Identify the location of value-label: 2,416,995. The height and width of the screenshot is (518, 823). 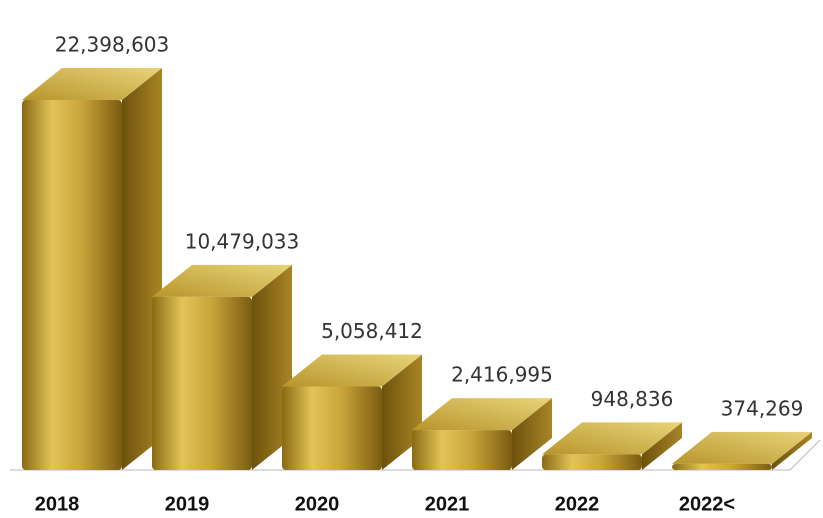
(502, 375).